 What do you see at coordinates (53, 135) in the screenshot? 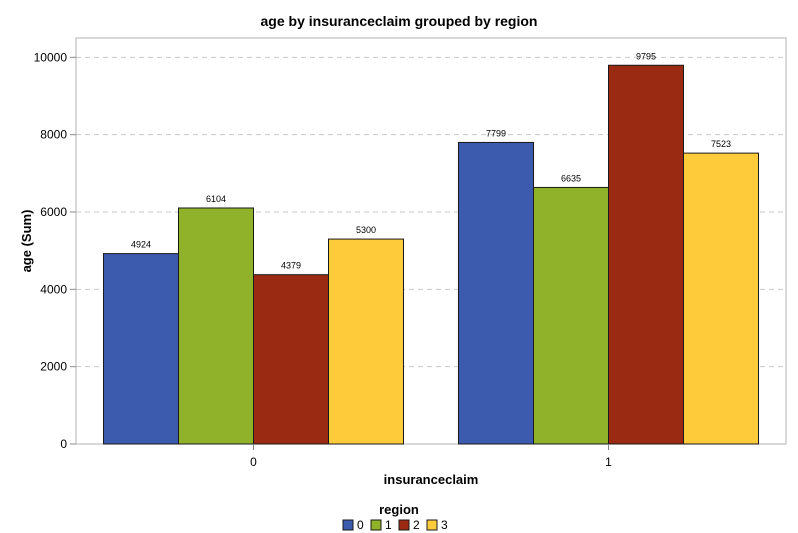
I see `y-tick-label: 8000` at bounding box center [53, 135].